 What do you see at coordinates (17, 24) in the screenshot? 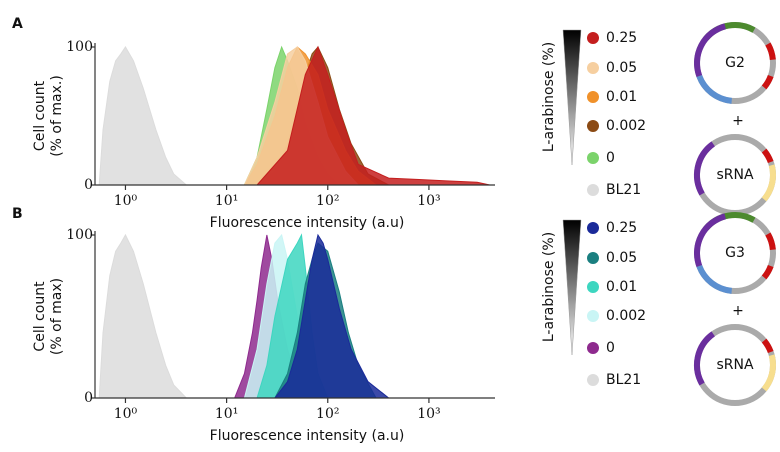
I see `panel-label: A` at bounding box center [17, 24].